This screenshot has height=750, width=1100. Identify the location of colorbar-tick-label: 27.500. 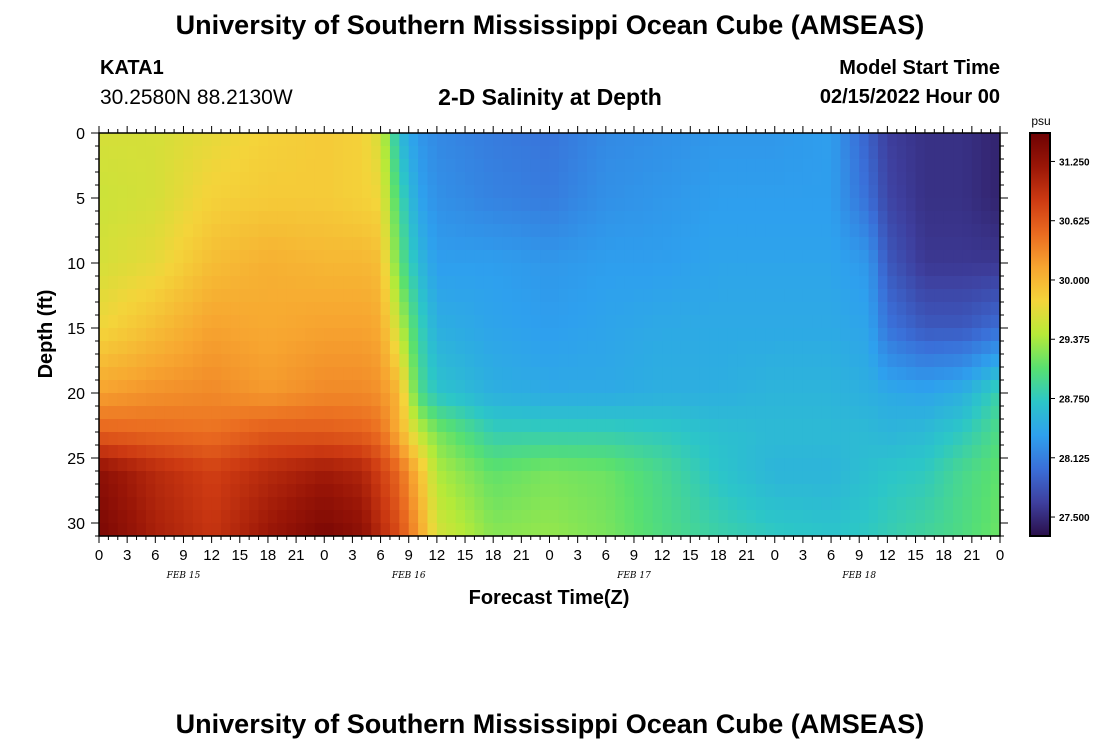
(1074, 518).